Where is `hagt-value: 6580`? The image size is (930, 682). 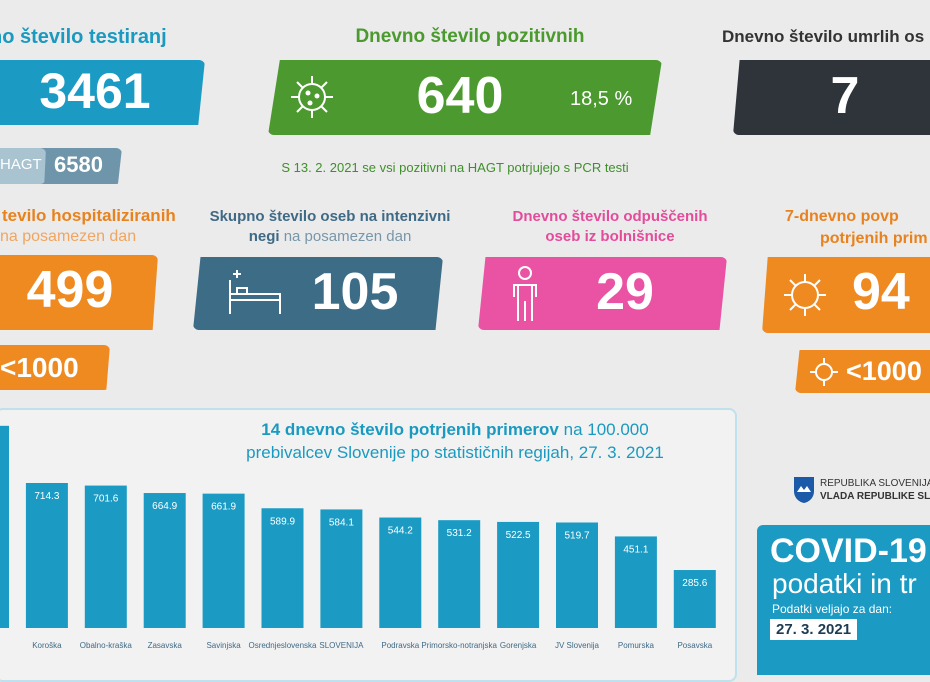
hagt-value: 6580 is located at coordinates (78, 164).